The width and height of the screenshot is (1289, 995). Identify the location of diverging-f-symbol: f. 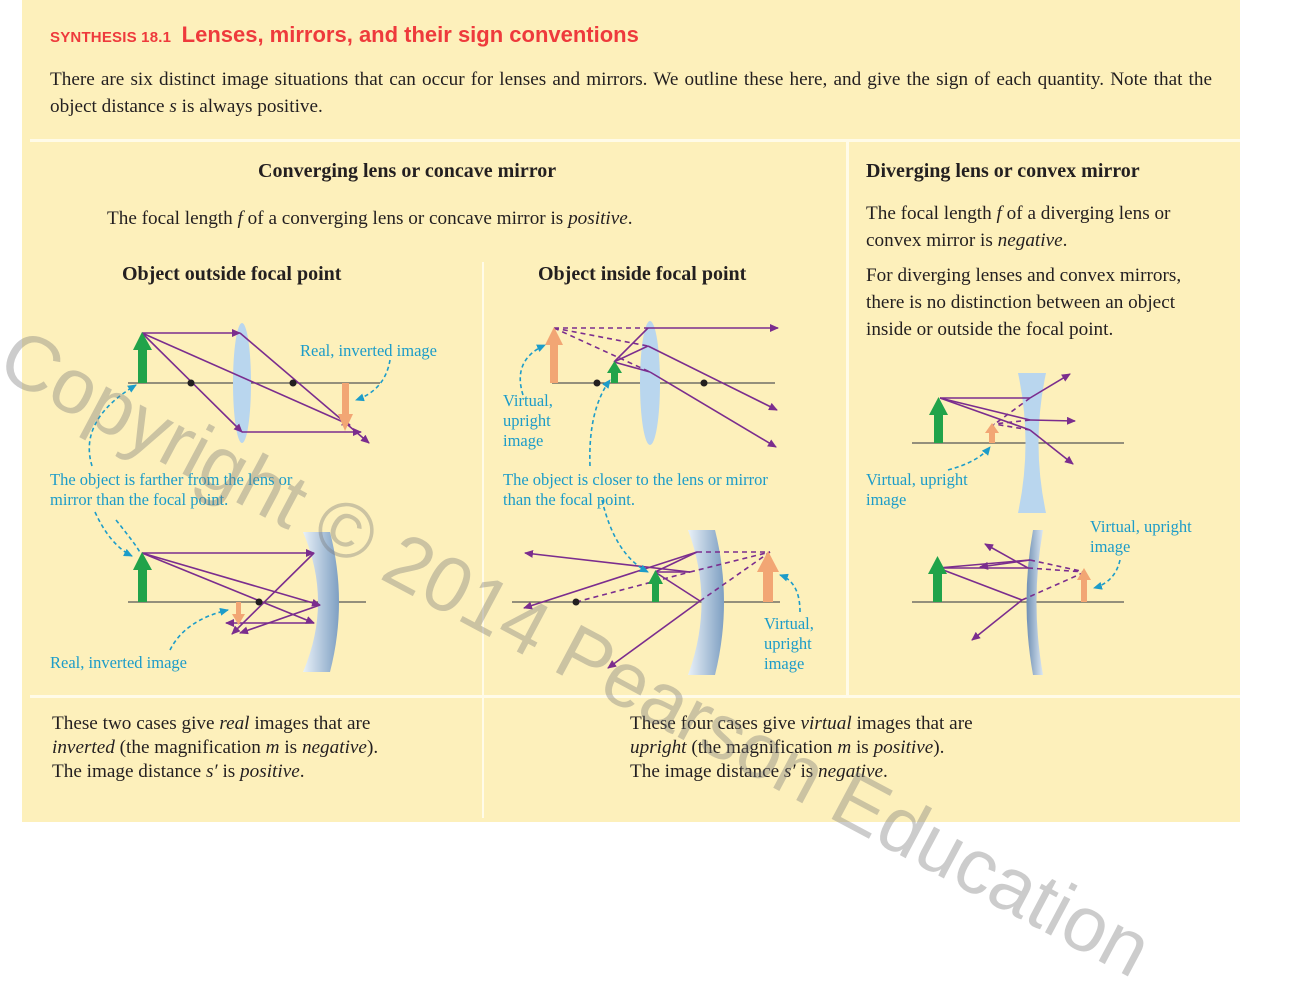
(999, 213).